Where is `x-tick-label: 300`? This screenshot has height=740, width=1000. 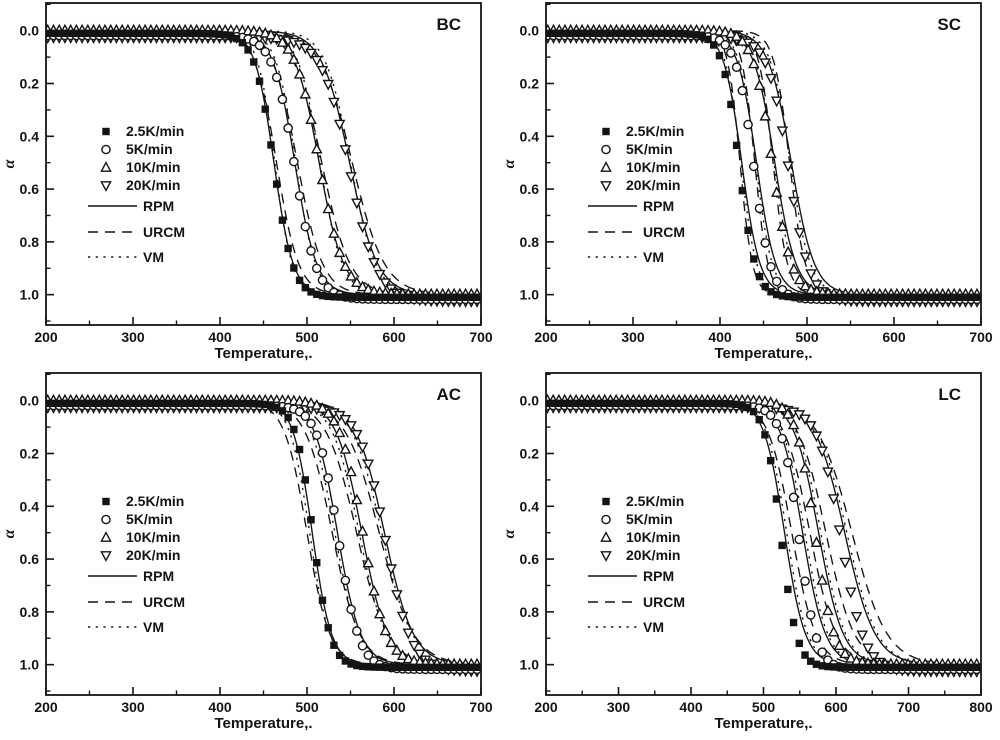 x-tick-label: 300 is located at coordinates (619, 707).